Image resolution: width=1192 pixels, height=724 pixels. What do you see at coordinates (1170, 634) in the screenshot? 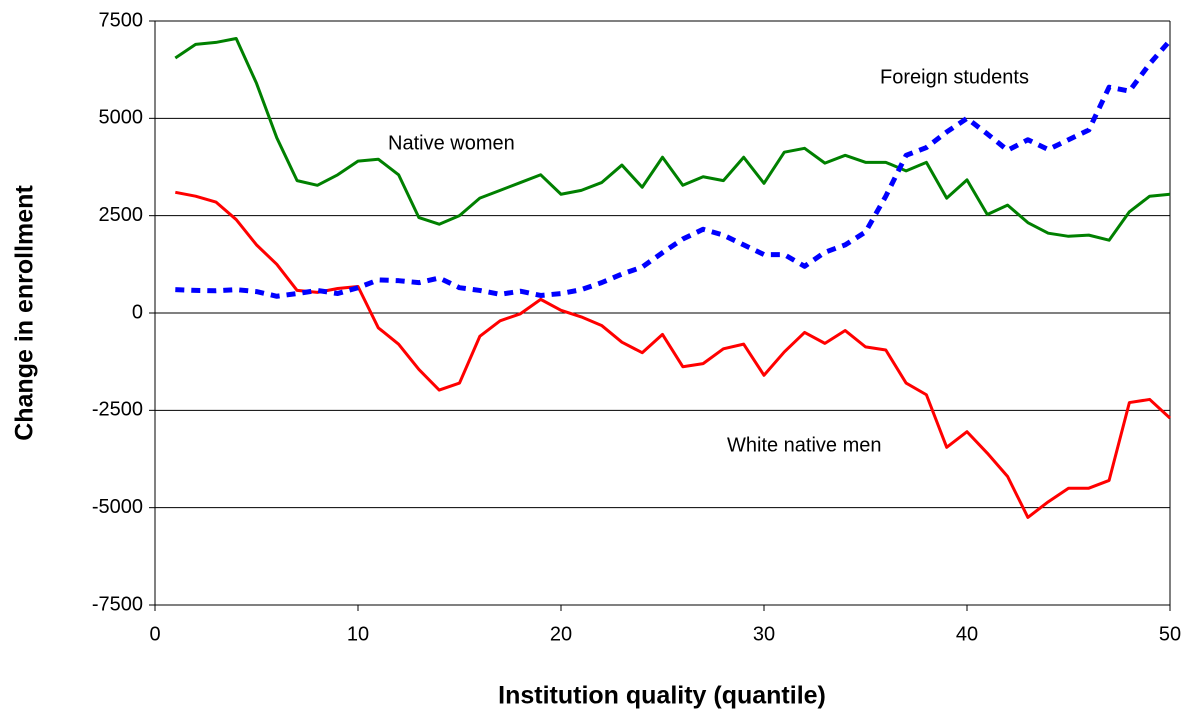
I see `x-tick-label: 50` at bounding box center [1170, 634].